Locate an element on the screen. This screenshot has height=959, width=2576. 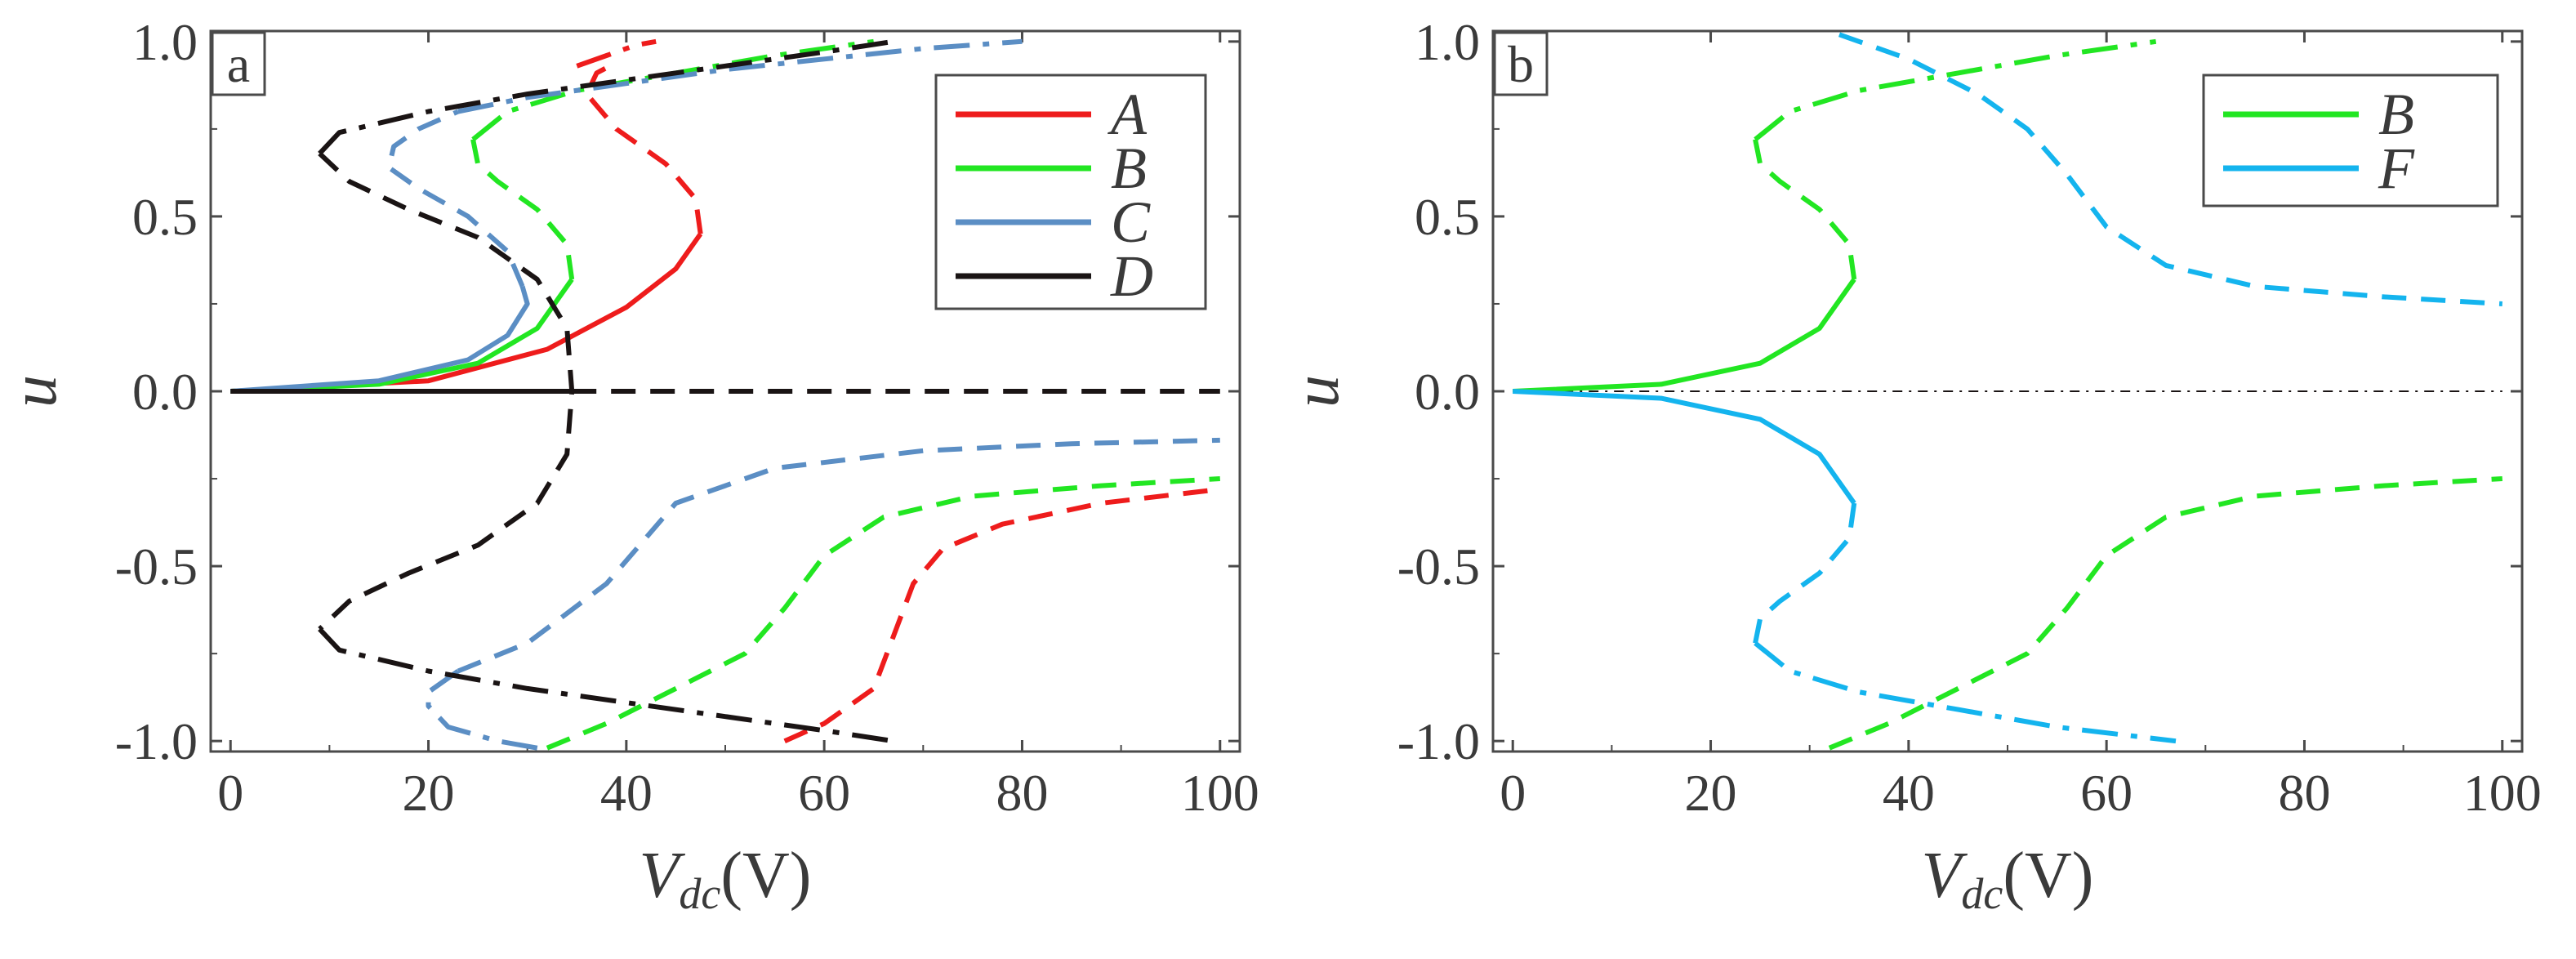
svg-text: a is located at coordinates (238, 64).